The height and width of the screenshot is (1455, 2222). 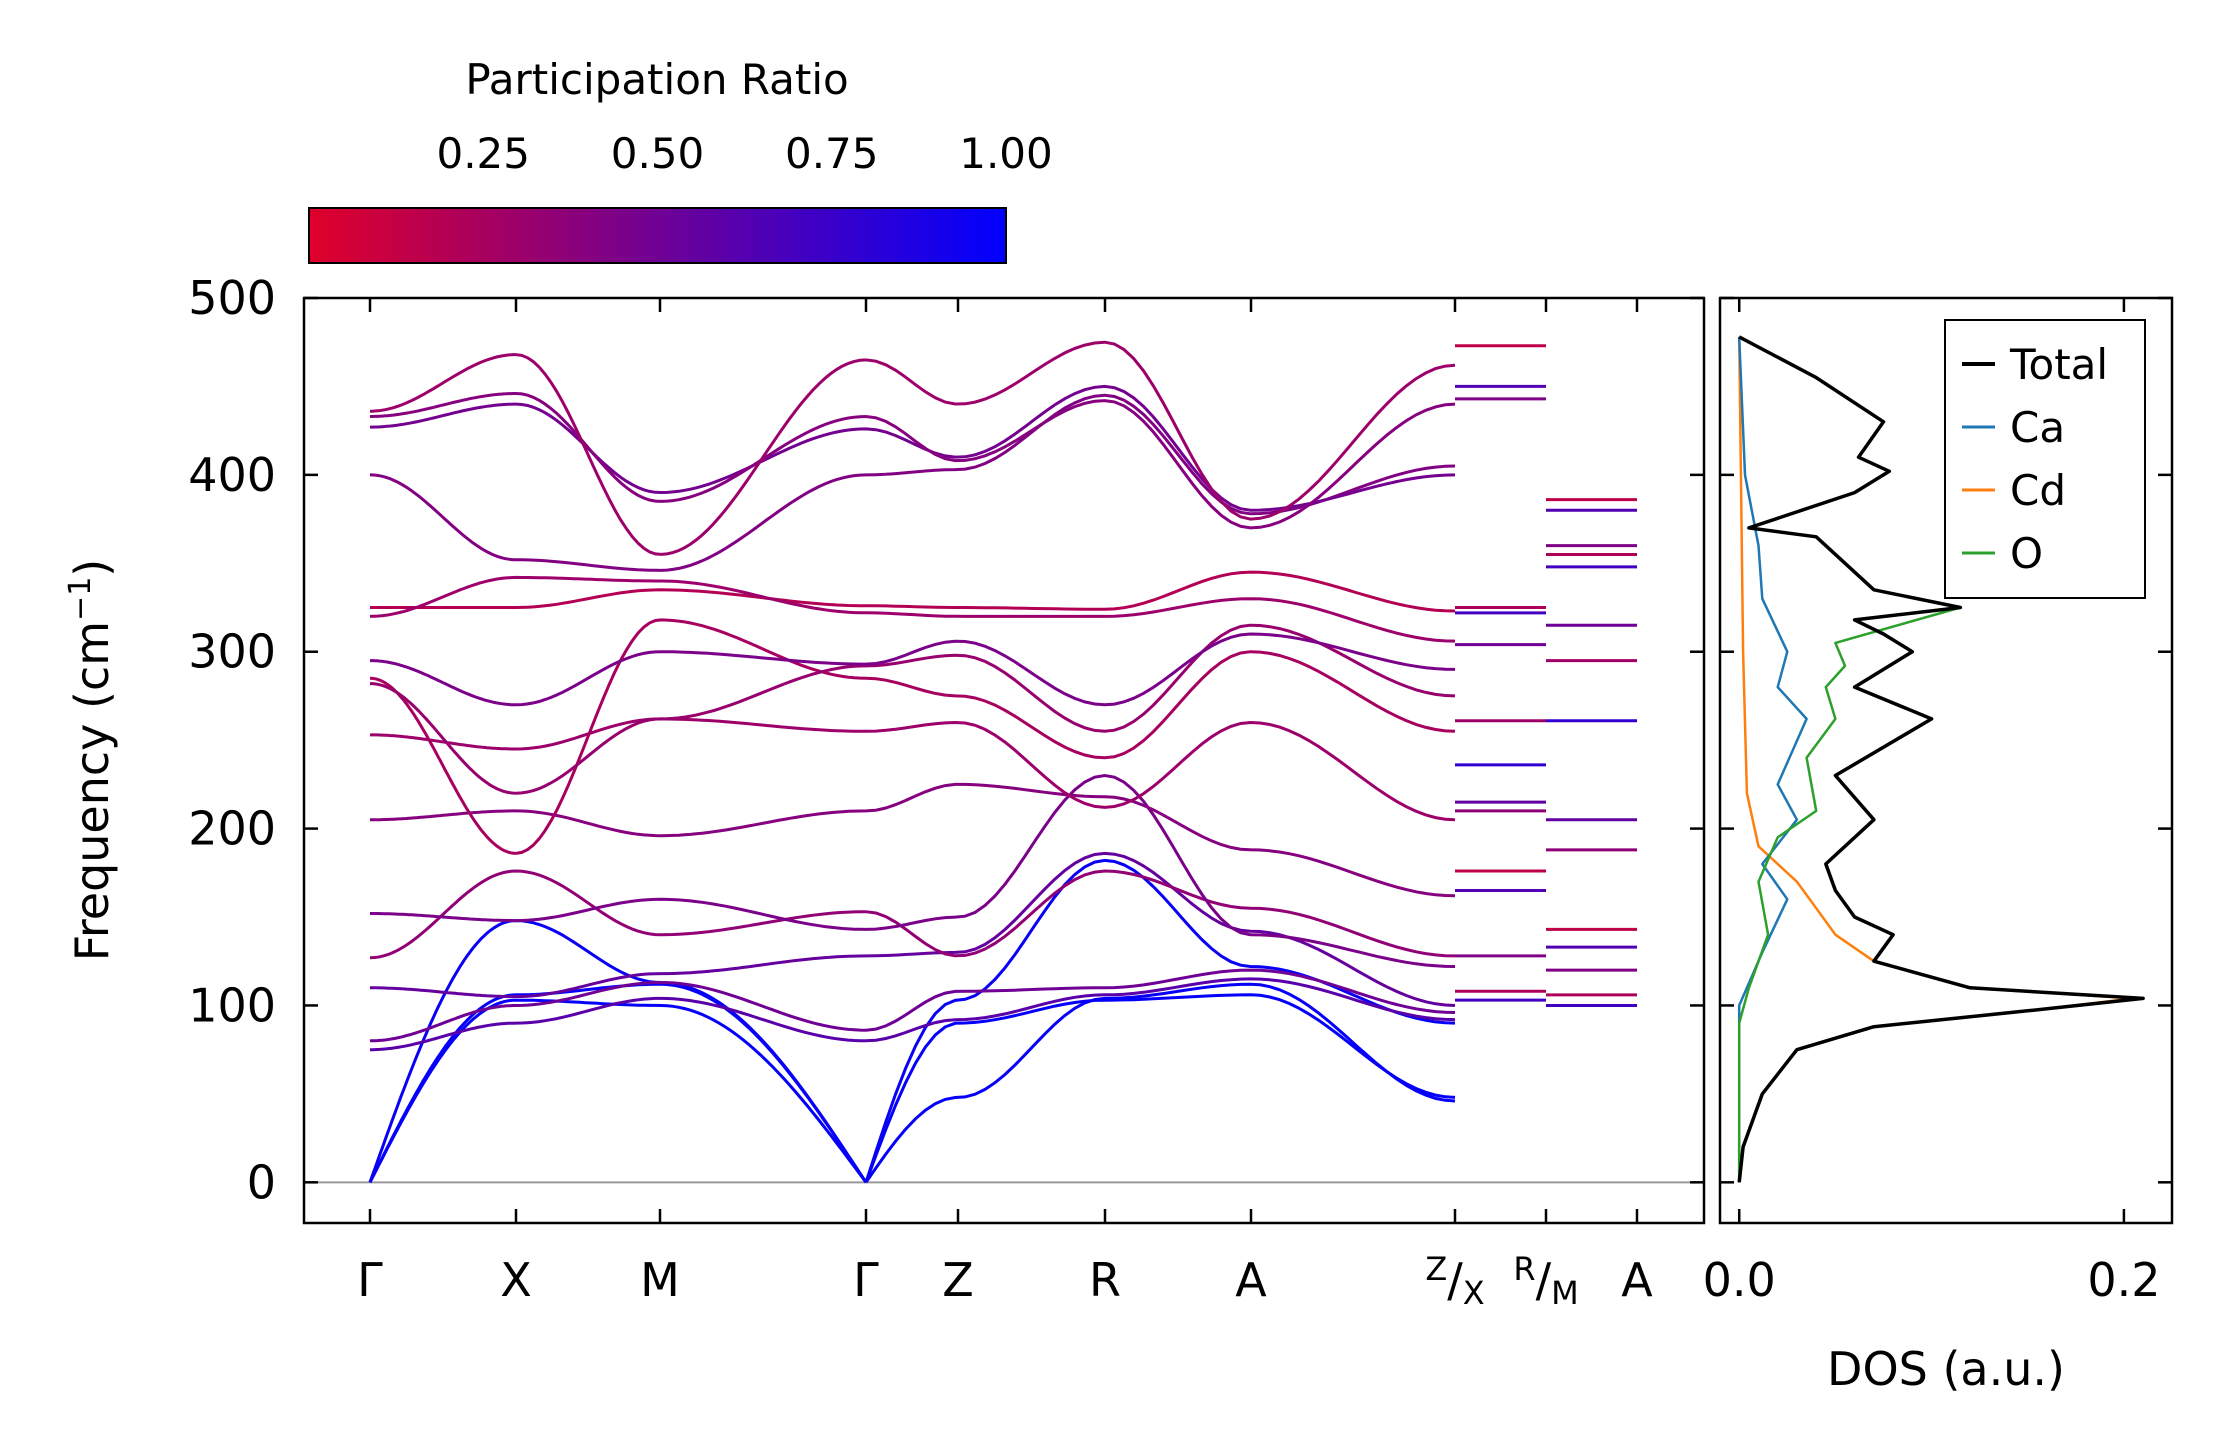 What do you see at coordinates (516, 1280) in the screenshot?
I see `band-x-tick-label: X` at bounding box center [516, 1280].